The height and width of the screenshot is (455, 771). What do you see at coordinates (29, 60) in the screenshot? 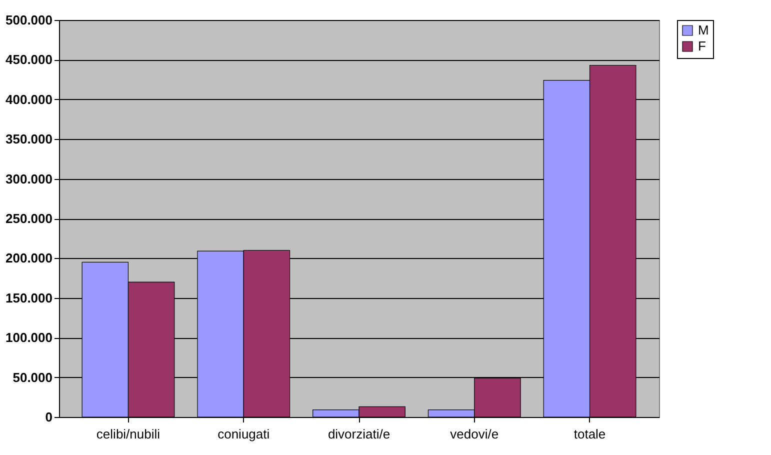
I see `y-tick-label: 450.000` at bounding box center [29, 60].